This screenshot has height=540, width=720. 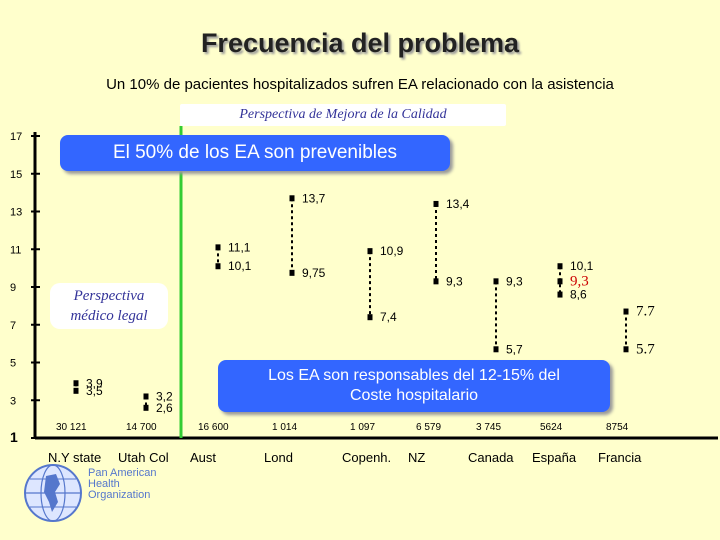 I want to click on page-title: Frecuencia del problema, so click(x=360, y=43).